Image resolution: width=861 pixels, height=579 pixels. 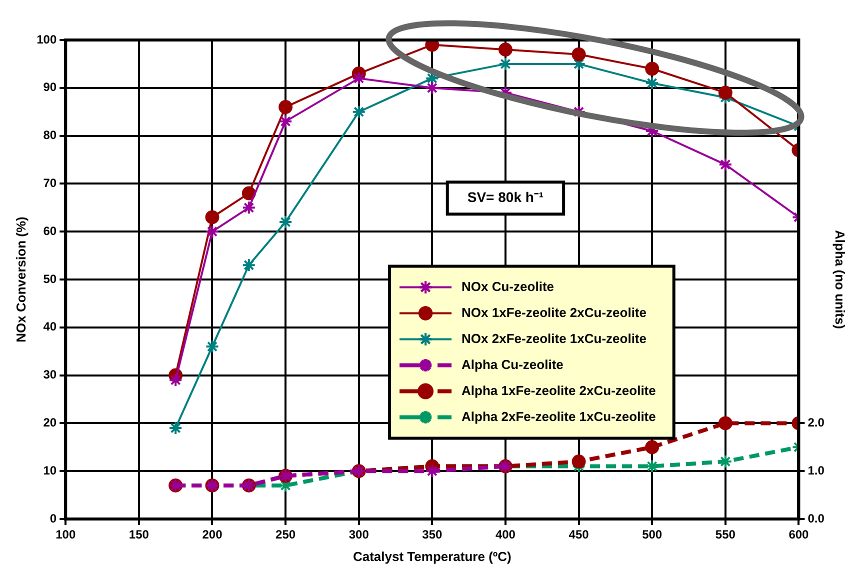 I want to click on legend-label: Alpha 1xFe-zeolite 2xCu-zeolite, so click(x=559, y=390).